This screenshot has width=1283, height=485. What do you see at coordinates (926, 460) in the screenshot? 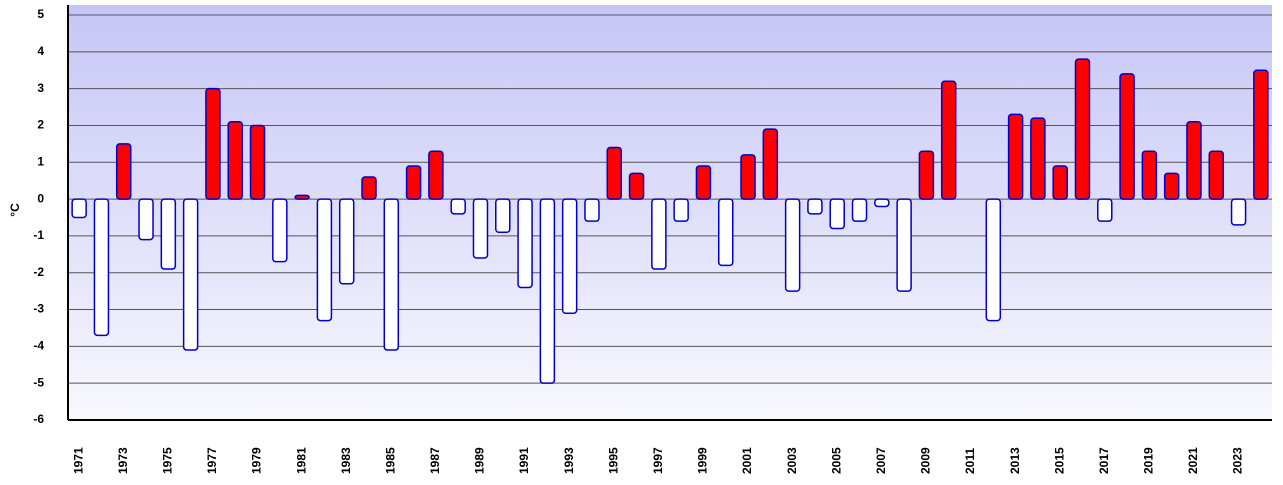
I see `x-tick-label: 2009` at bounding box center [926, 460].